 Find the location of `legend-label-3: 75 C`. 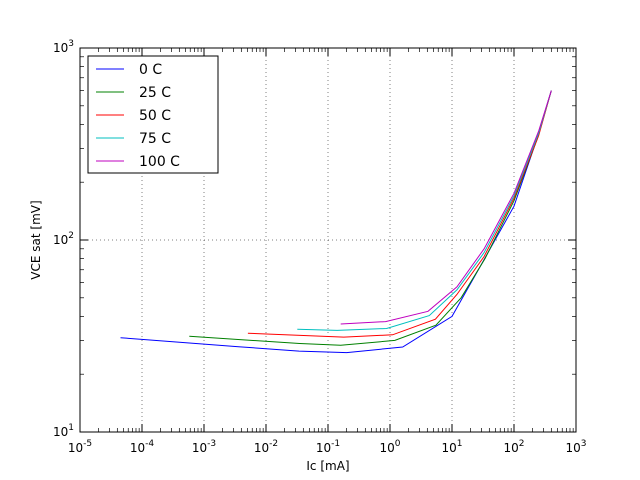

legend-label-3: 75 C is located at coordinates (155, 139).